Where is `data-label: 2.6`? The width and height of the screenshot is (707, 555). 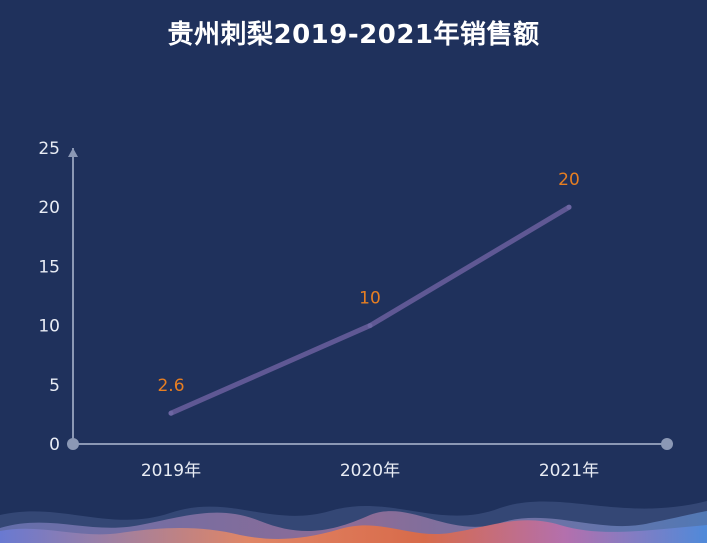
data-label: 2.6 is located at coordinates (170, 386).